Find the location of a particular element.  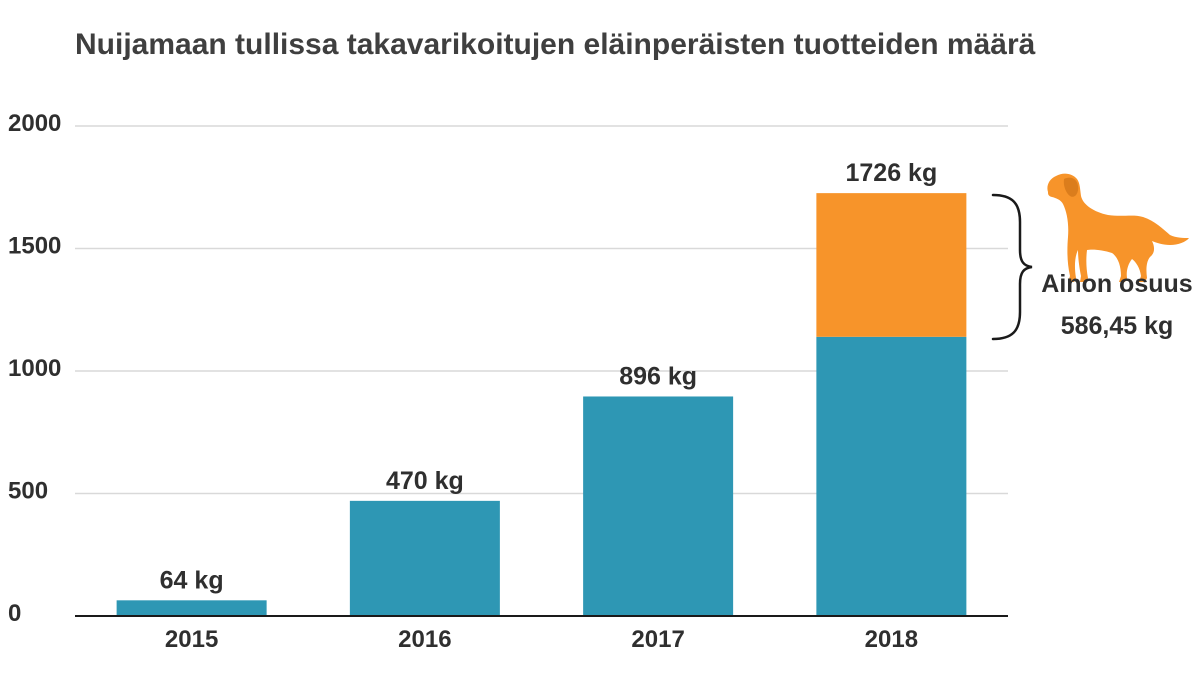

annotation-brace is located at coordinates (1012, 267).